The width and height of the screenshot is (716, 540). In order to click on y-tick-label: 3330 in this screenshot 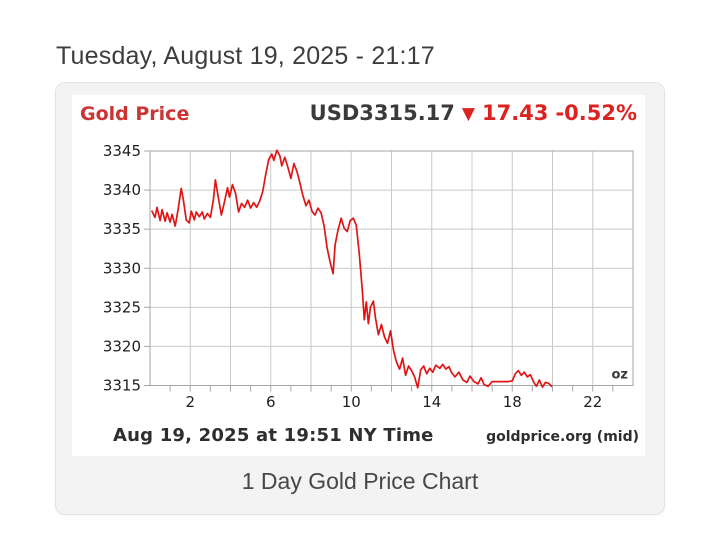, I will do `click(122, 268)`.